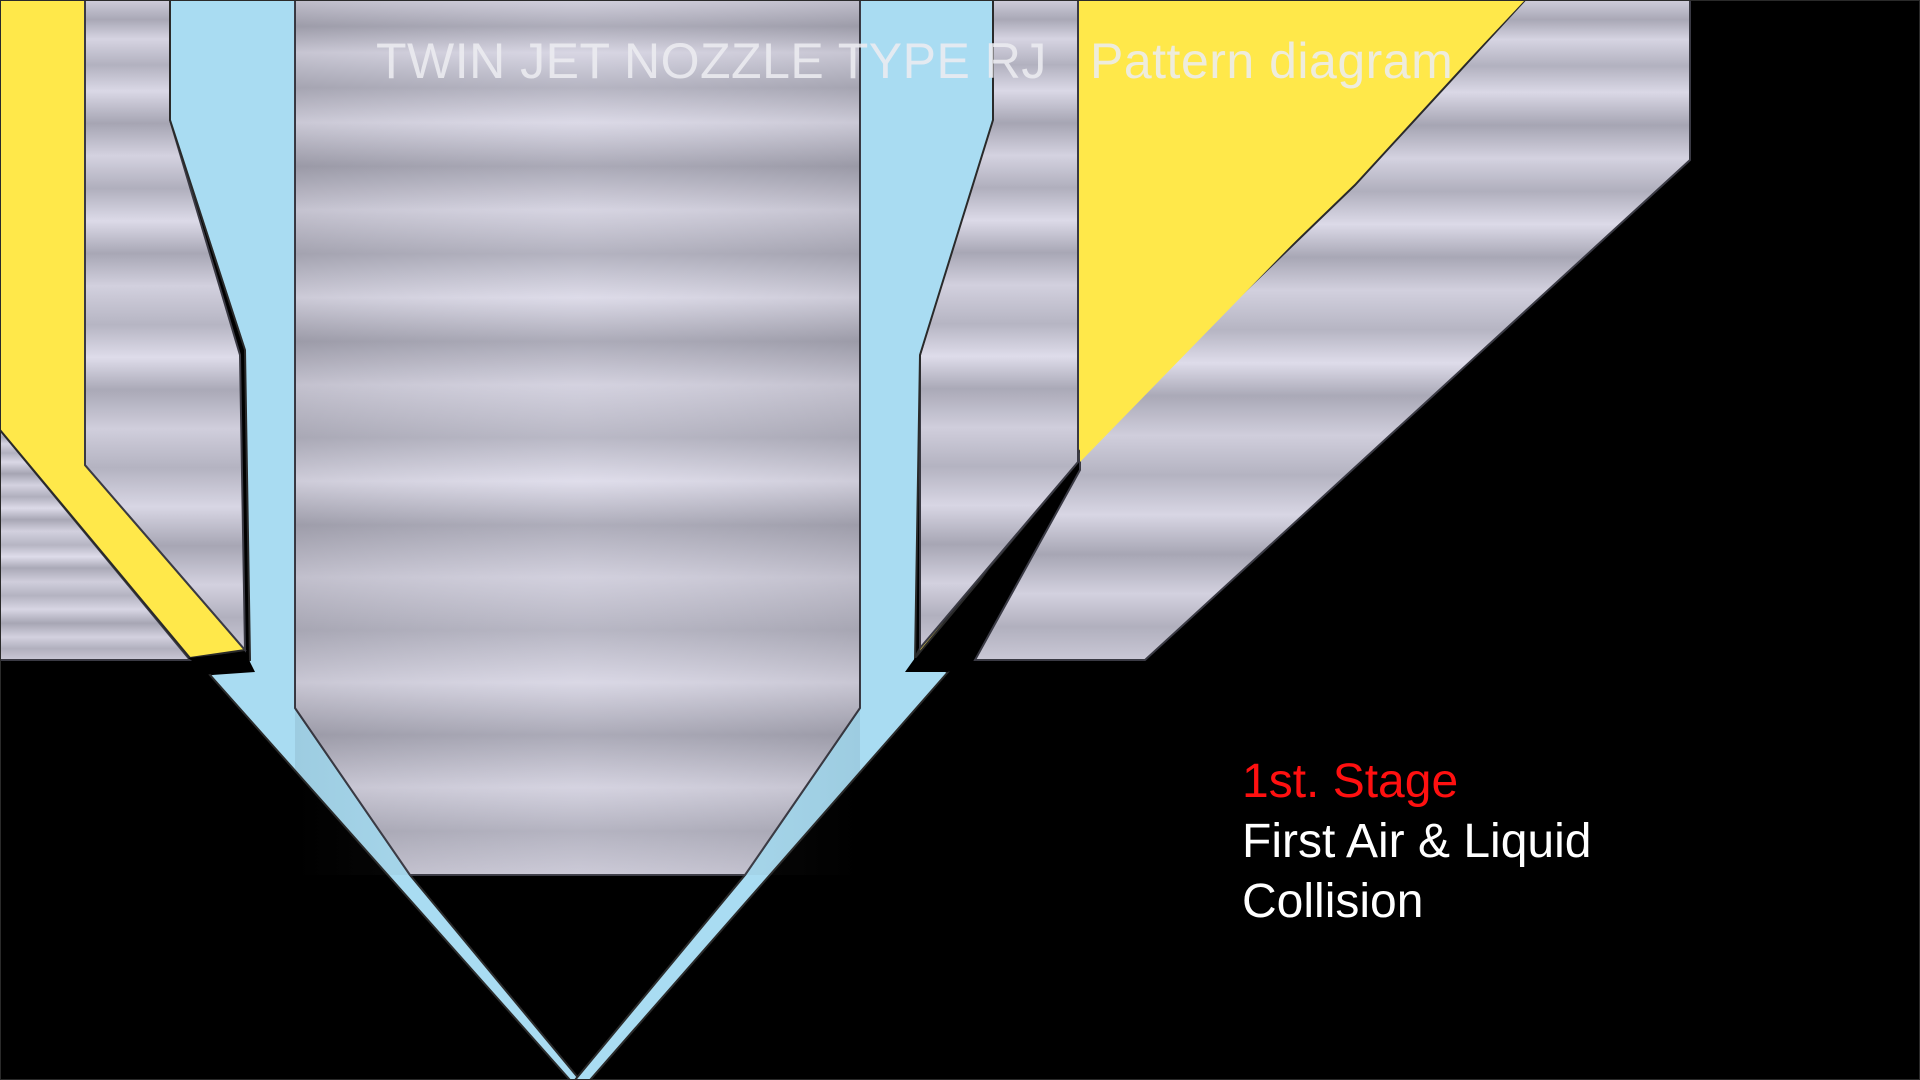 This screenshot has width=1920, height=1080. I want to click on stage-caption: 1st. Stage First Air & Liquid Collision, so click(1416, 842).